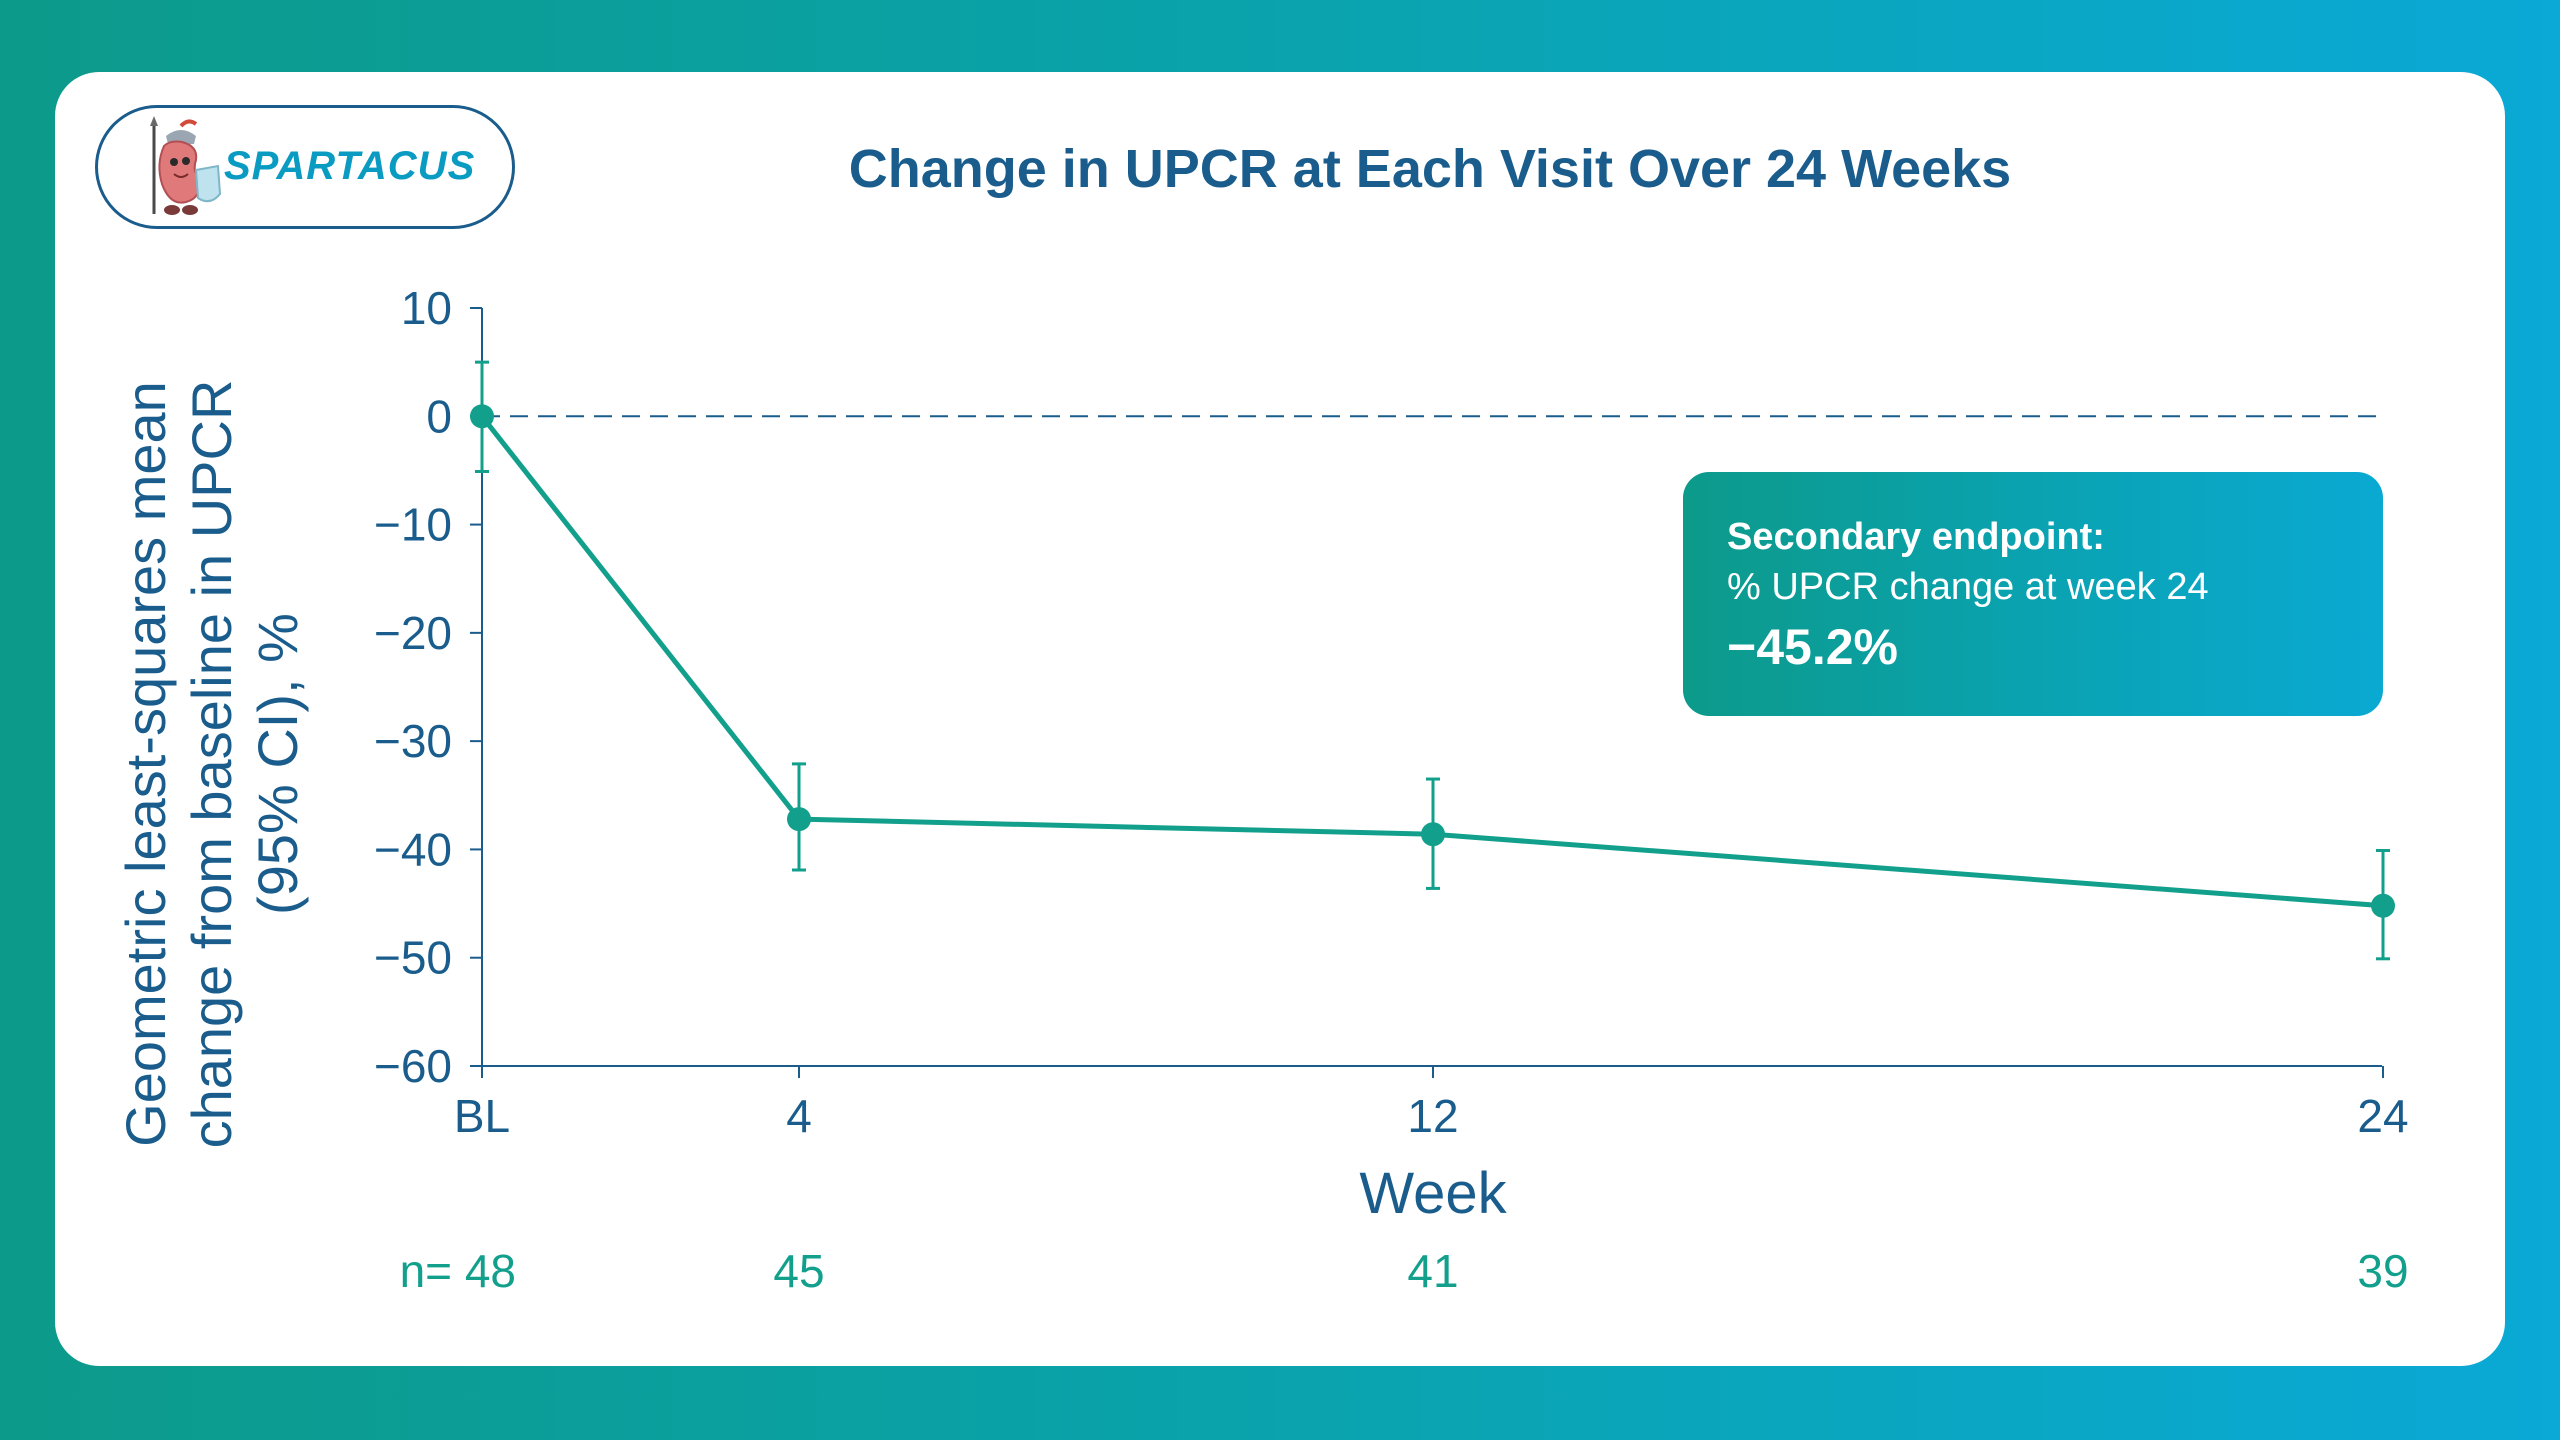 The height and width of the screenshot is (1440, 2560). What do you see at coordinates (413, 741) in the screenshot?
I see `y-tick-label: −30` at bounding box center [413, 741].